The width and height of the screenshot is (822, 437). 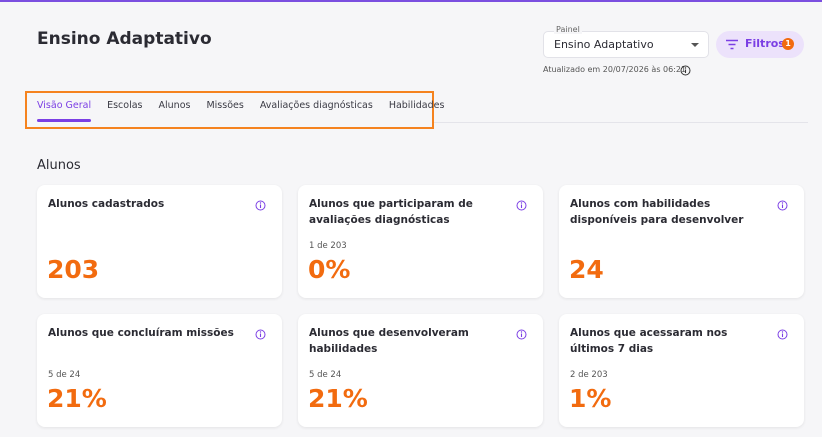 What do you see at coordinates (621, 122) in the screenshot?
I see `tab-divider` at bounding box center [621, 122].